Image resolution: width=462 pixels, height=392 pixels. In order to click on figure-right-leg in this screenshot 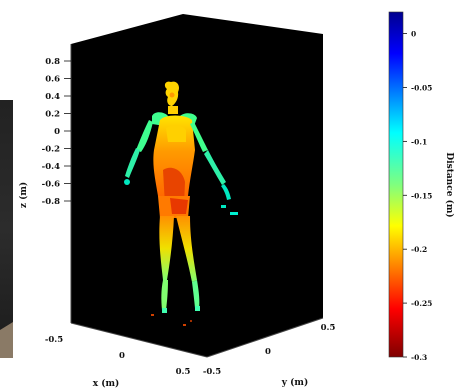, I will do `click(186, 249)`.